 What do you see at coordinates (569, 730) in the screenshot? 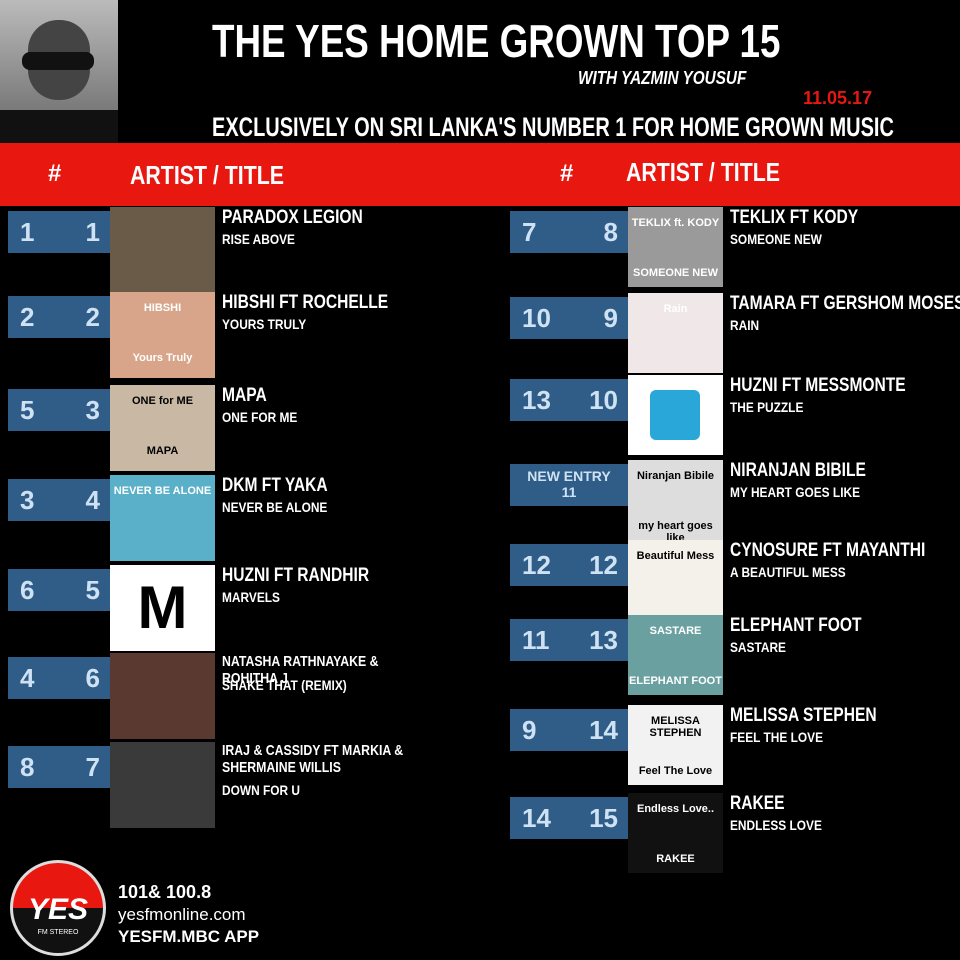
I see `rank-box: 9 14` at bounding box center [569, 730].